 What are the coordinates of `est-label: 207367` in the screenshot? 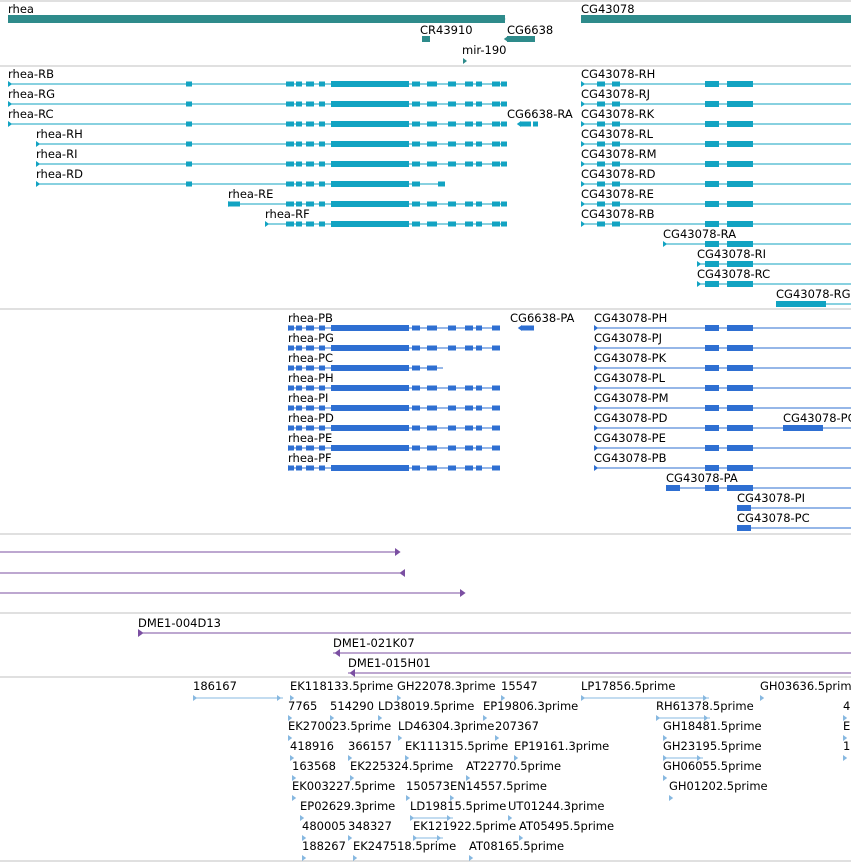 It's located at (517, 726).